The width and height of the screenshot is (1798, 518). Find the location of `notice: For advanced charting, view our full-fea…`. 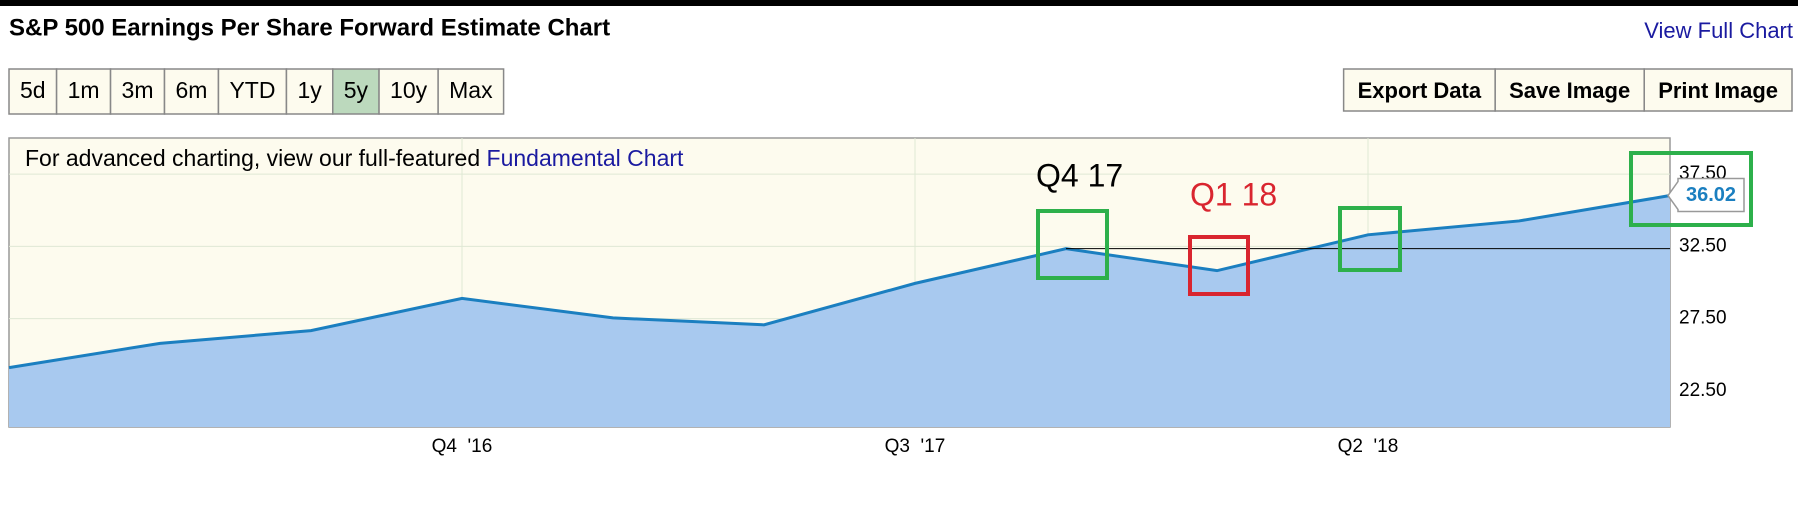

notice: For advanced charting, view our full-fea… is located at coordinates (354, 158).